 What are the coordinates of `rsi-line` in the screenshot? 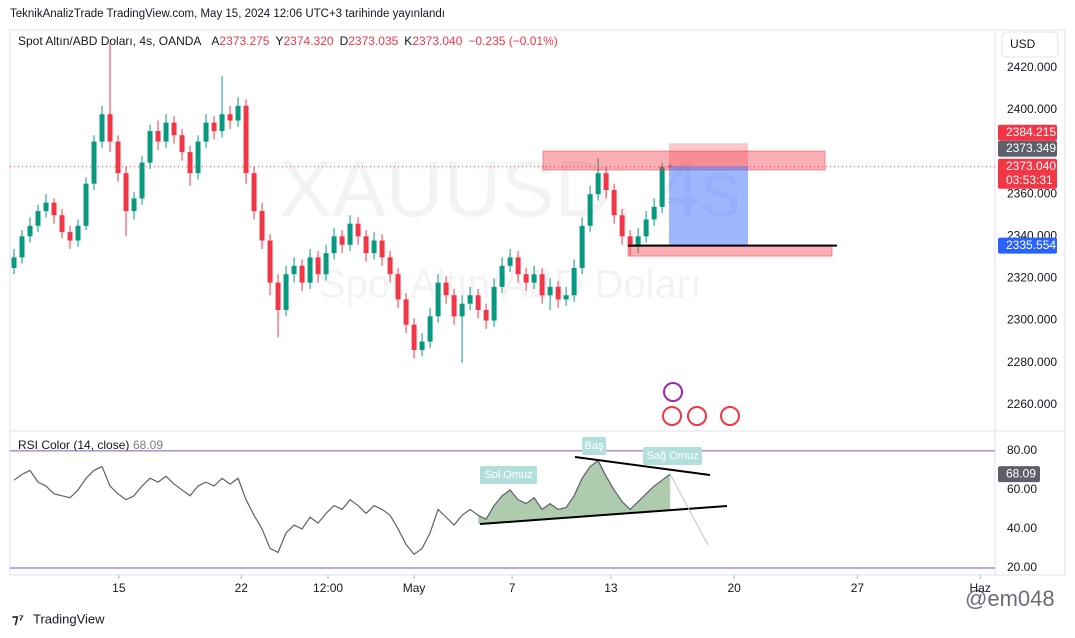 It's located at (342, 507).